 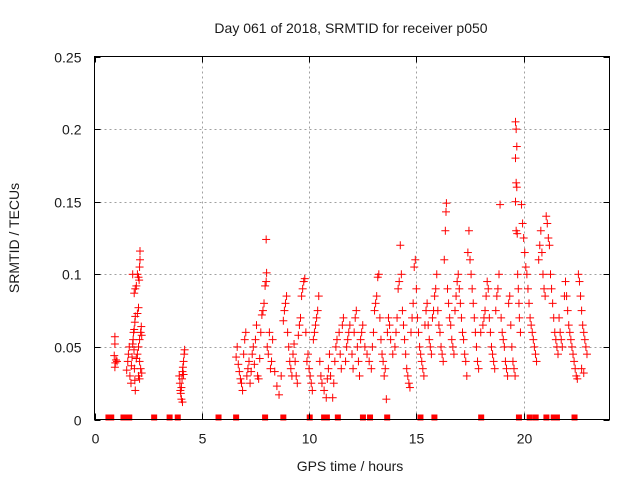 What do you see at coordinates (72, 275) in the screenshot?
I see `y-tick-label: 0.1` at bounding box center [72, 275].